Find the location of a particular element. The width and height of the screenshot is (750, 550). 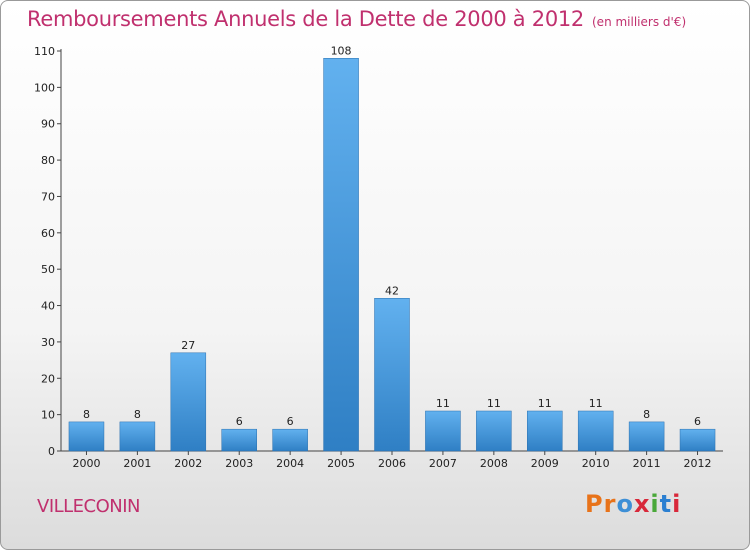

x-tick-label-2011: 2011 is located at coordinates (647, 463).